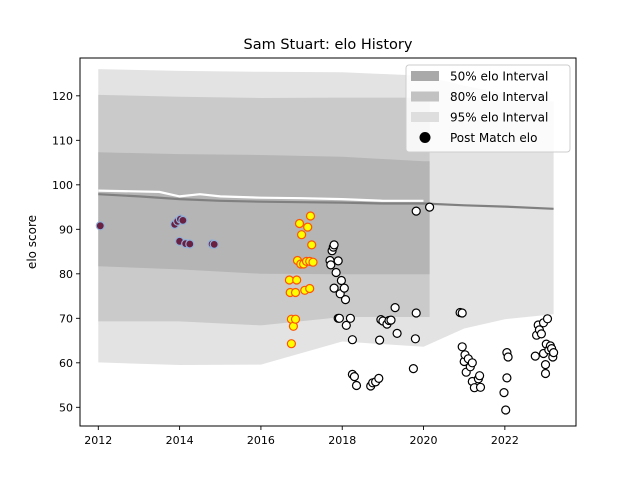 Image resolution: width=640 pixels, height=480 pixels. Describe the element at coordinates (62, 96) in the screenshot. I see `y-tick-label: 120` at that location.